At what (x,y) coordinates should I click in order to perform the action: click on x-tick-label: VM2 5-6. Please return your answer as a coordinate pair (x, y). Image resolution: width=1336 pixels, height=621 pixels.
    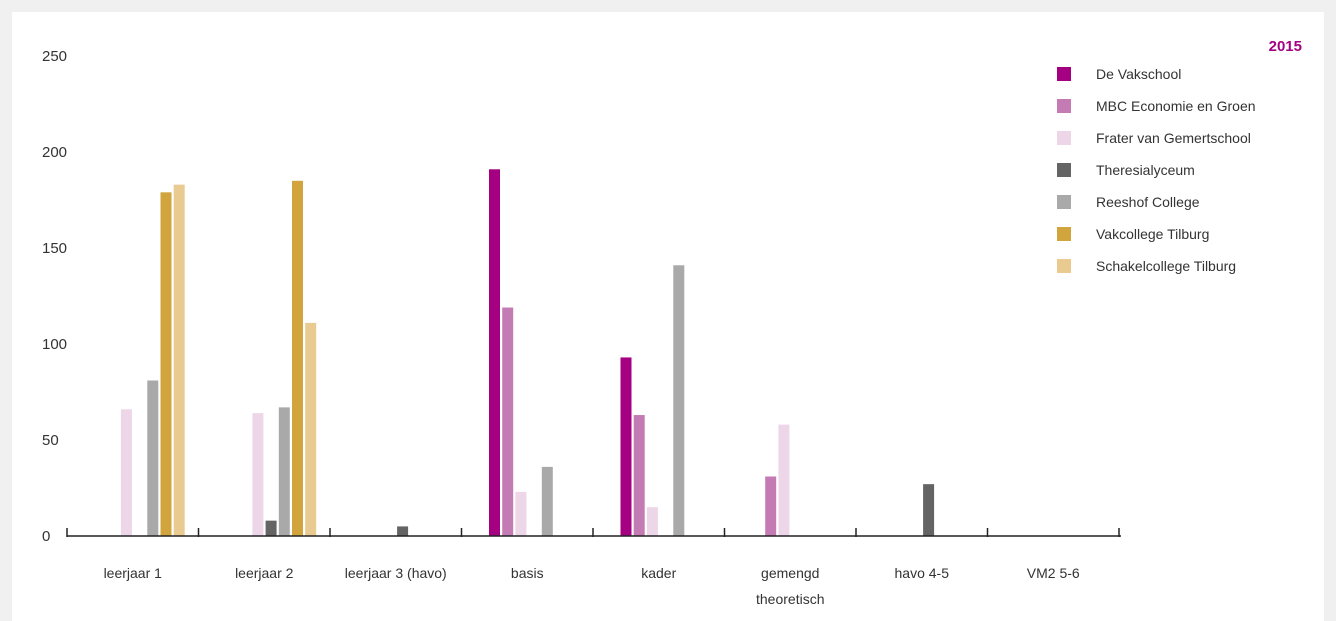
    Looking at the image, I should click on (1053, 573).